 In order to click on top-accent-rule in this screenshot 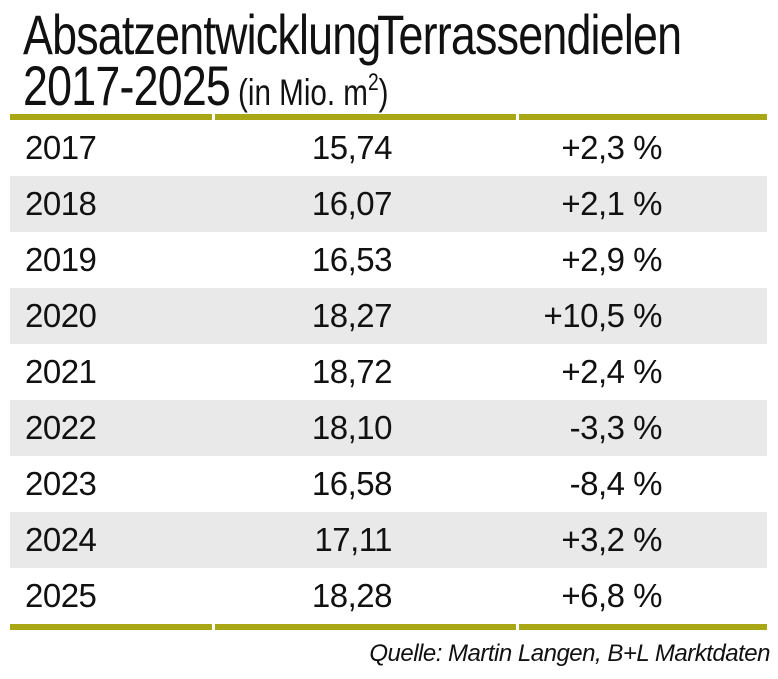, I will do `click(388, 117)`.